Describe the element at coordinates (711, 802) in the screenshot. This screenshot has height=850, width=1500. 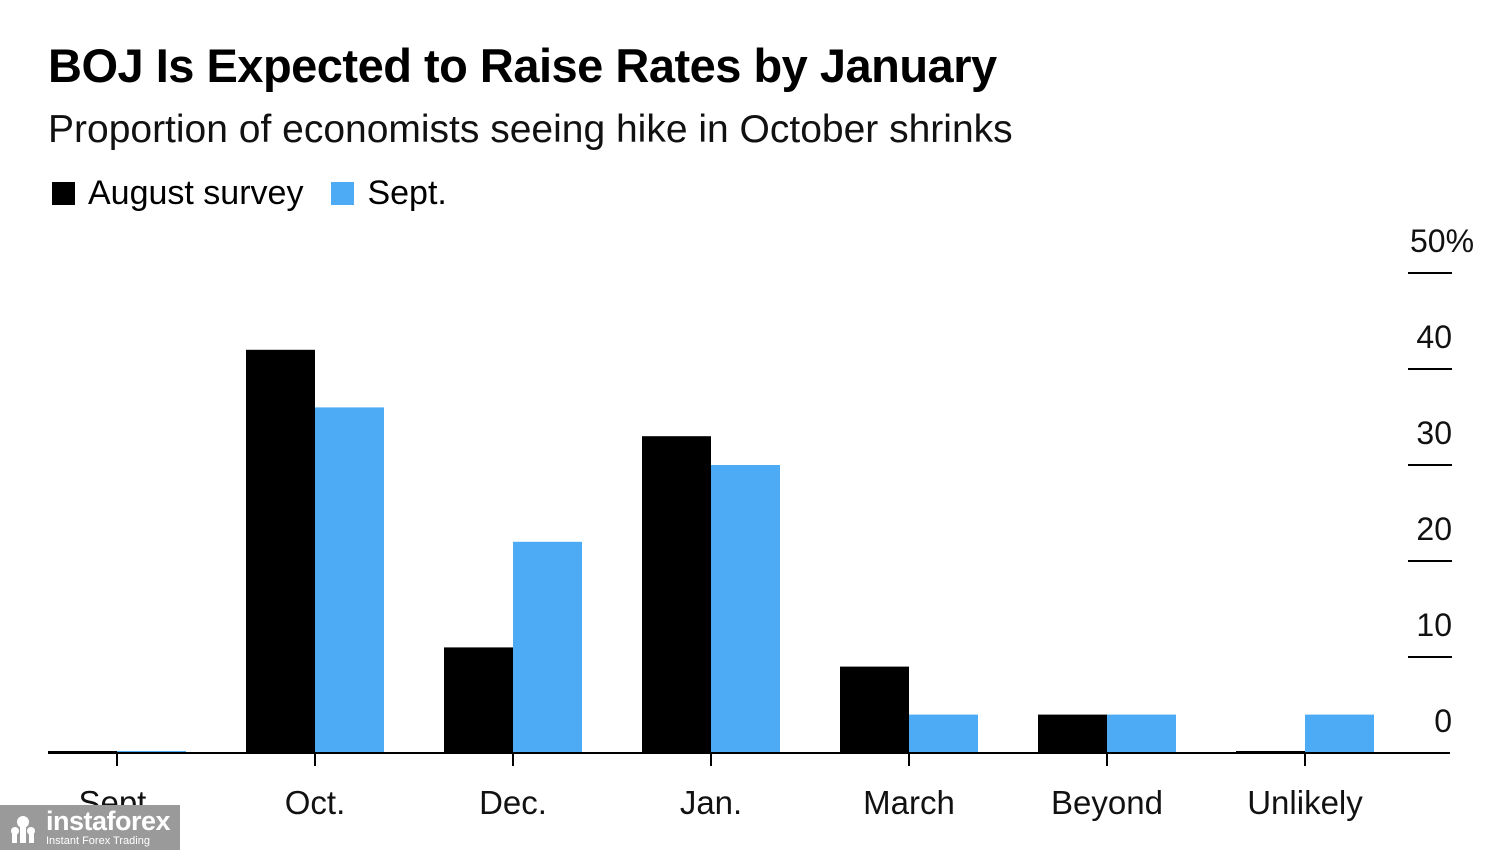
I see `x-tick-label-jan: Jan.` at that location.